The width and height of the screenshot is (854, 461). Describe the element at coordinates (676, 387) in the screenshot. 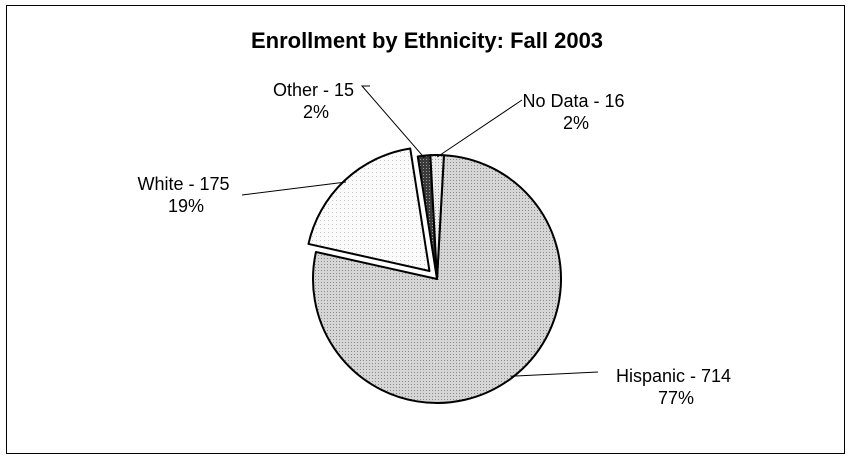

I see `data-label-hispanic: Hispanic - 714 77%` at that location.